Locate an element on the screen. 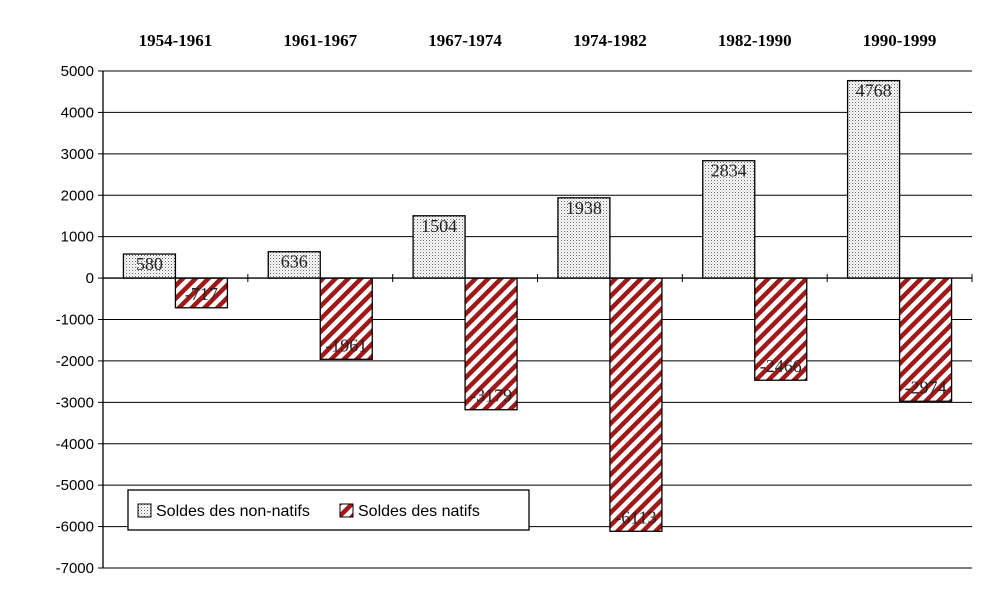  y-tick-label: -6000 is located at coordinates (75, 527).